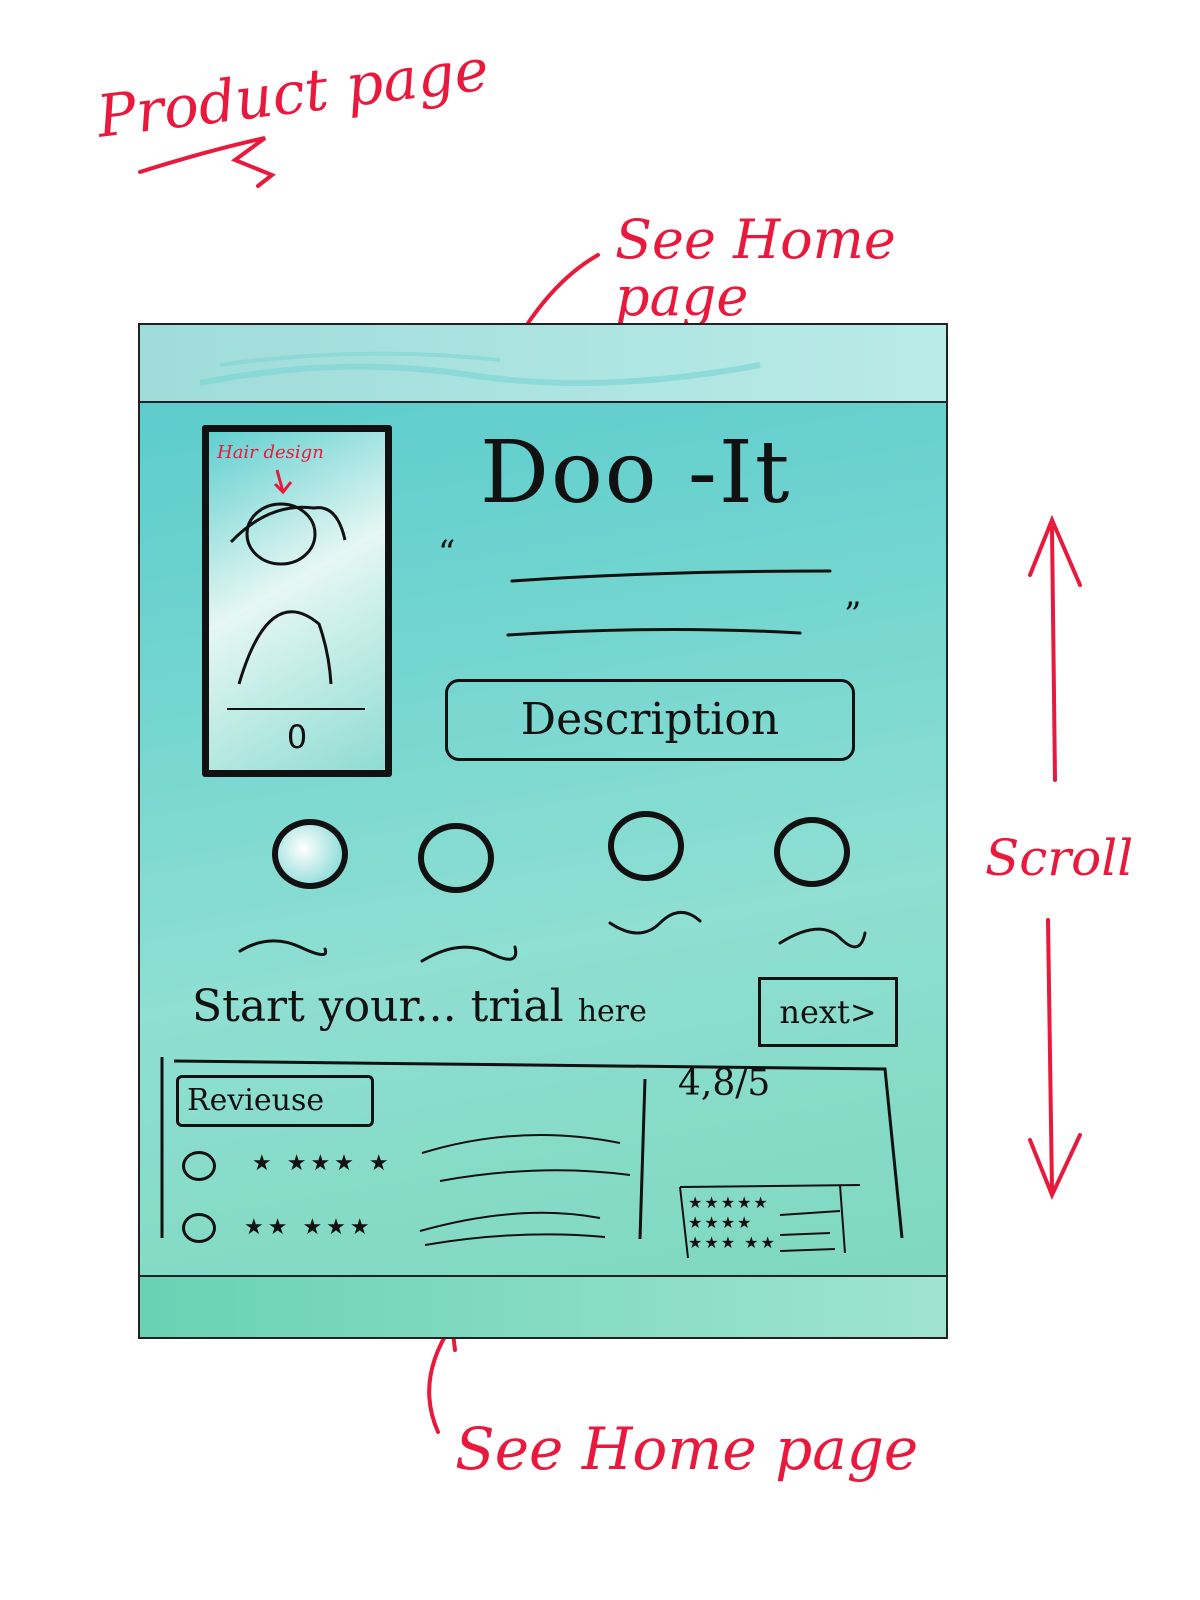  I want to click on footer-note: See Home page, so click(687, 1449).